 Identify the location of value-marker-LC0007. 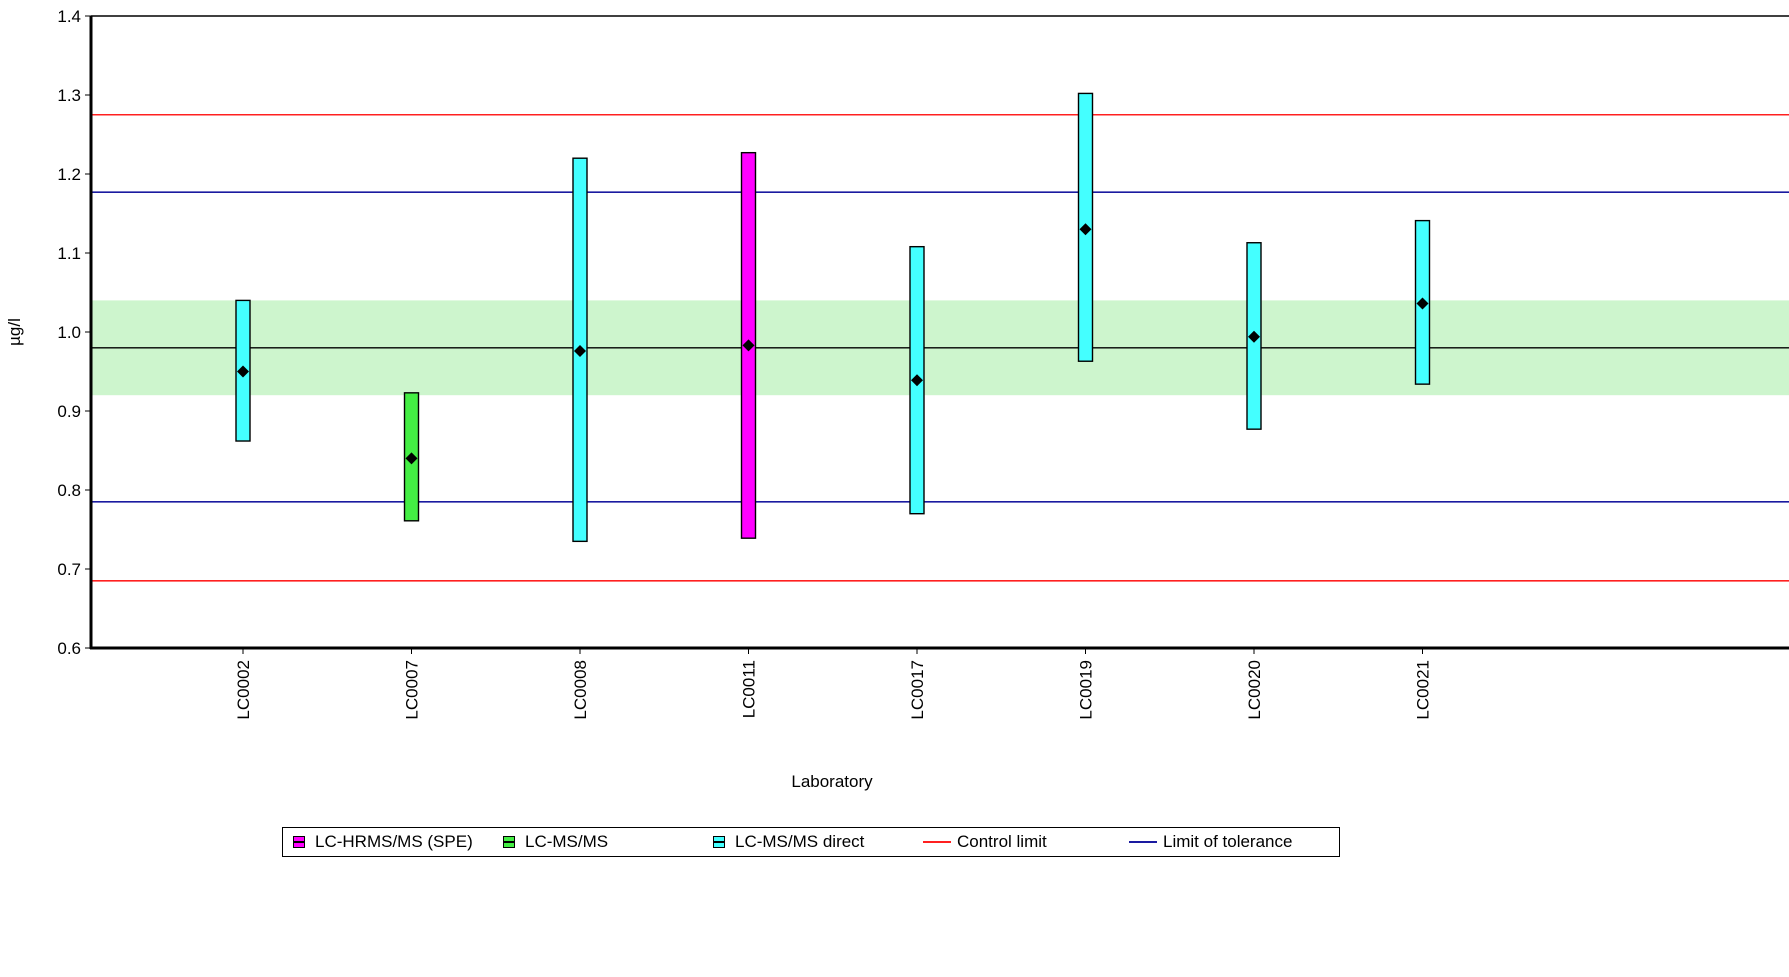
(411, 458).